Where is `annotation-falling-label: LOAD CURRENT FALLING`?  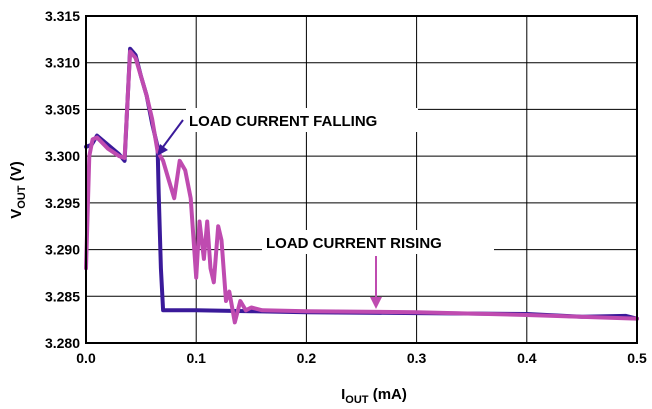
annotation-falling-label: LOAD CURRENT FALLING is located at coordinates (283, 121).